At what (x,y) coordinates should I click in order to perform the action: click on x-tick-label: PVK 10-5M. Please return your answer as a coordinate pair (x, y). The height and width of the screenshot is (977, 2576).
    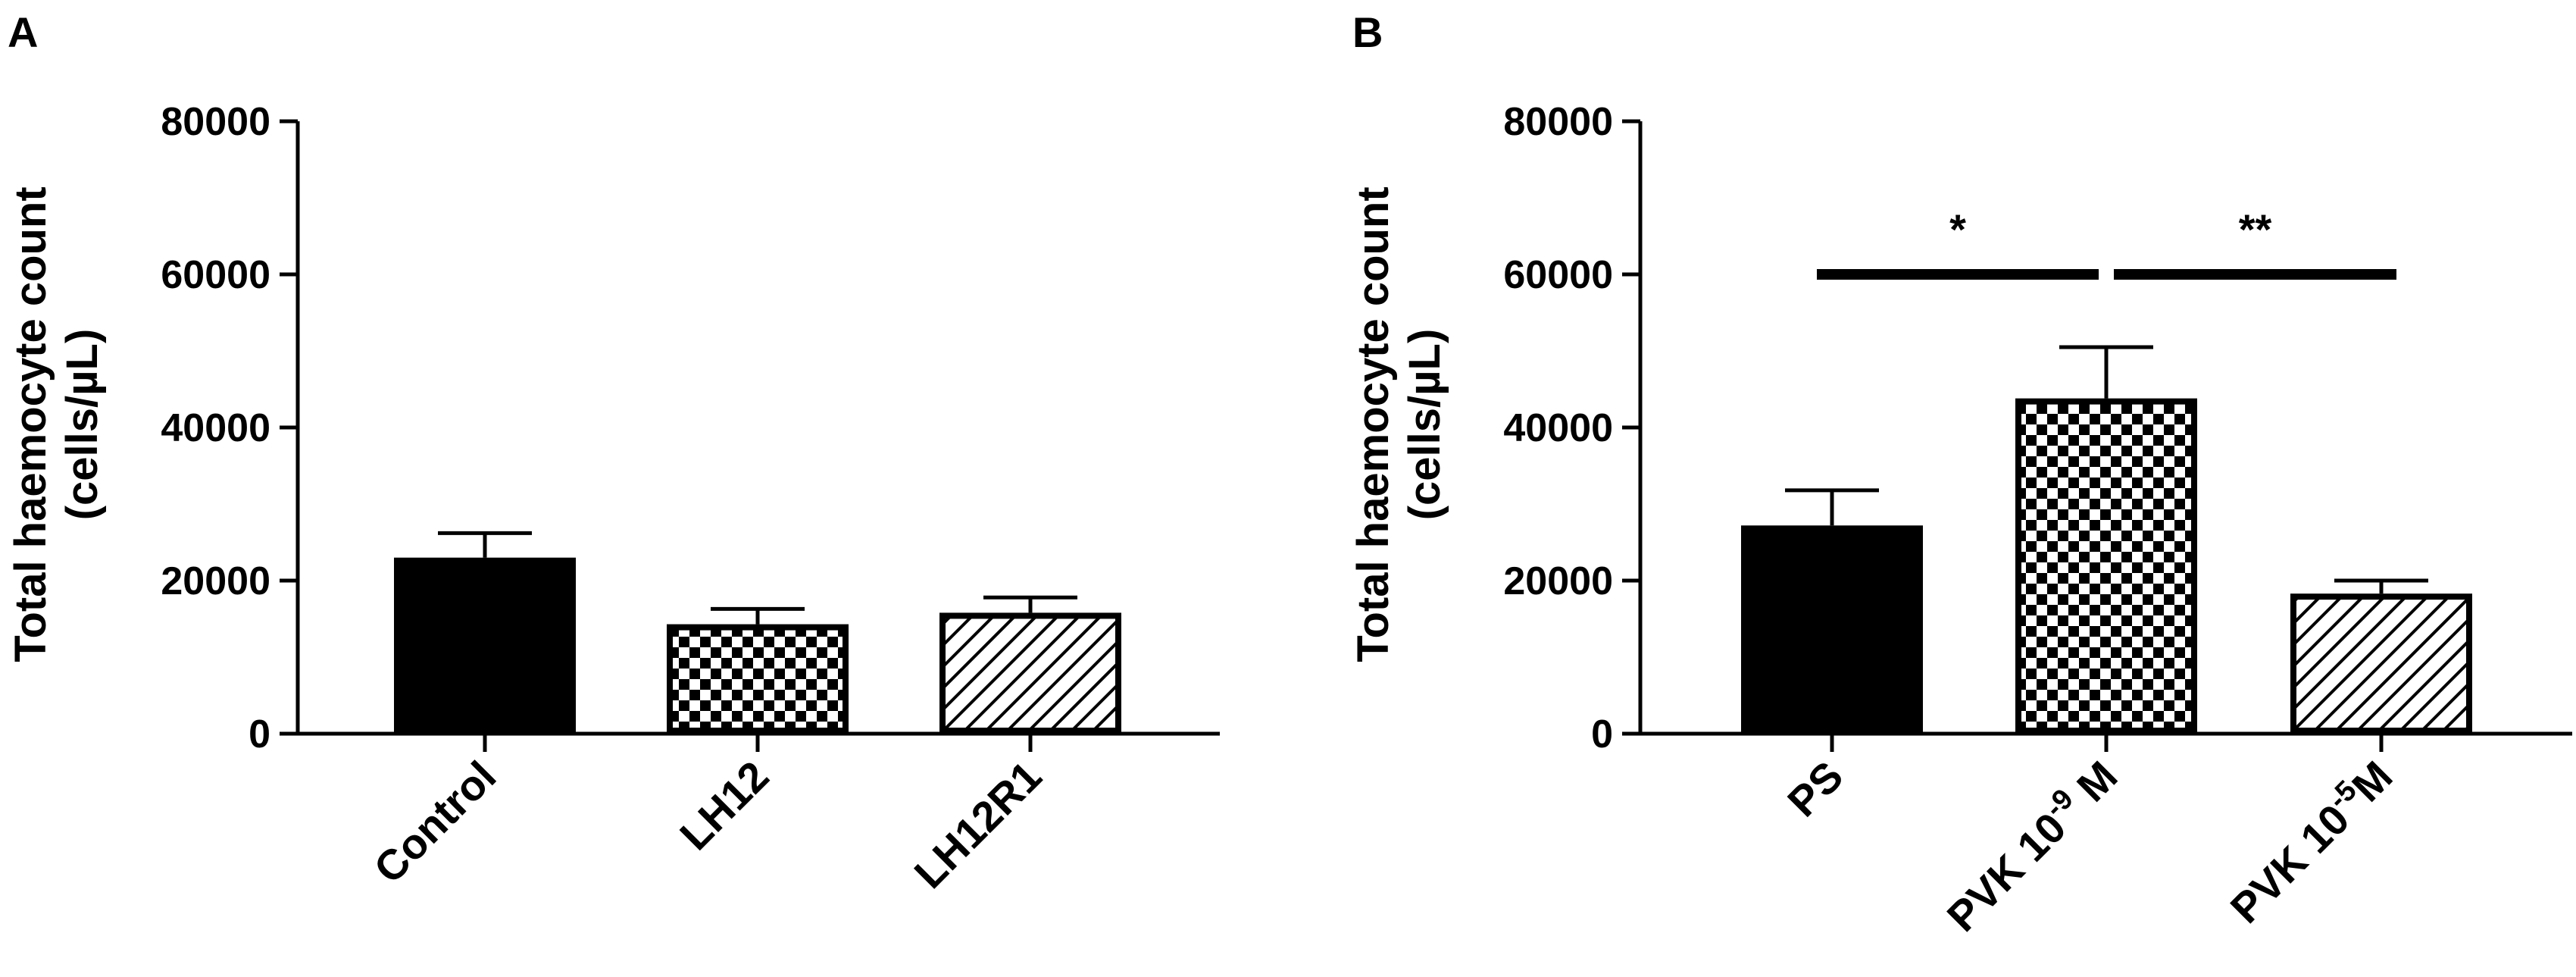
    Looking at the image, I should click on (2311, 841).